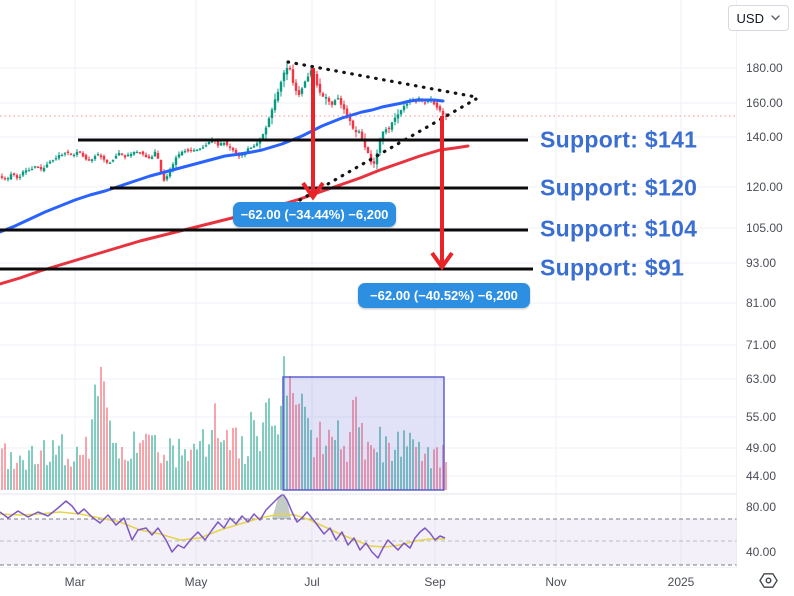 This screenshot has height=596, width=794. What do you see at coordinates (761, 552) in the screenshot?
I see `price-tick-label: 40.00` at bounding box center [761, 552].